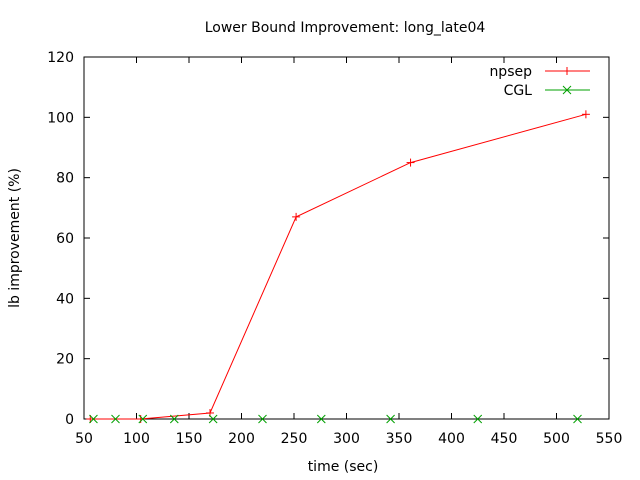  What do you see at coordinates (609, 439) in the screenshot?
I see `x-tick-label: 550` at bounding box center [609, 439].